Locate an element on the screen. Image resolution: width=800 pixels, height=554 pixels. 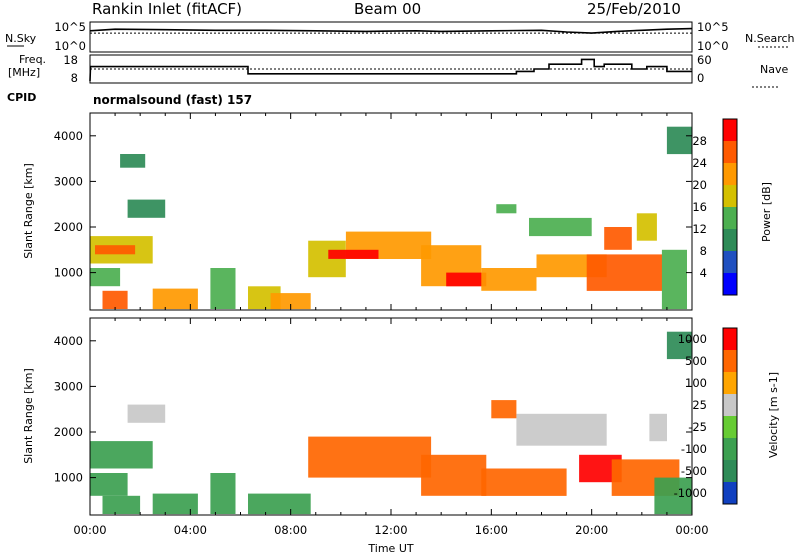
power-y-axis-label: Slant Range [km] is located at coordinates (28, 211).